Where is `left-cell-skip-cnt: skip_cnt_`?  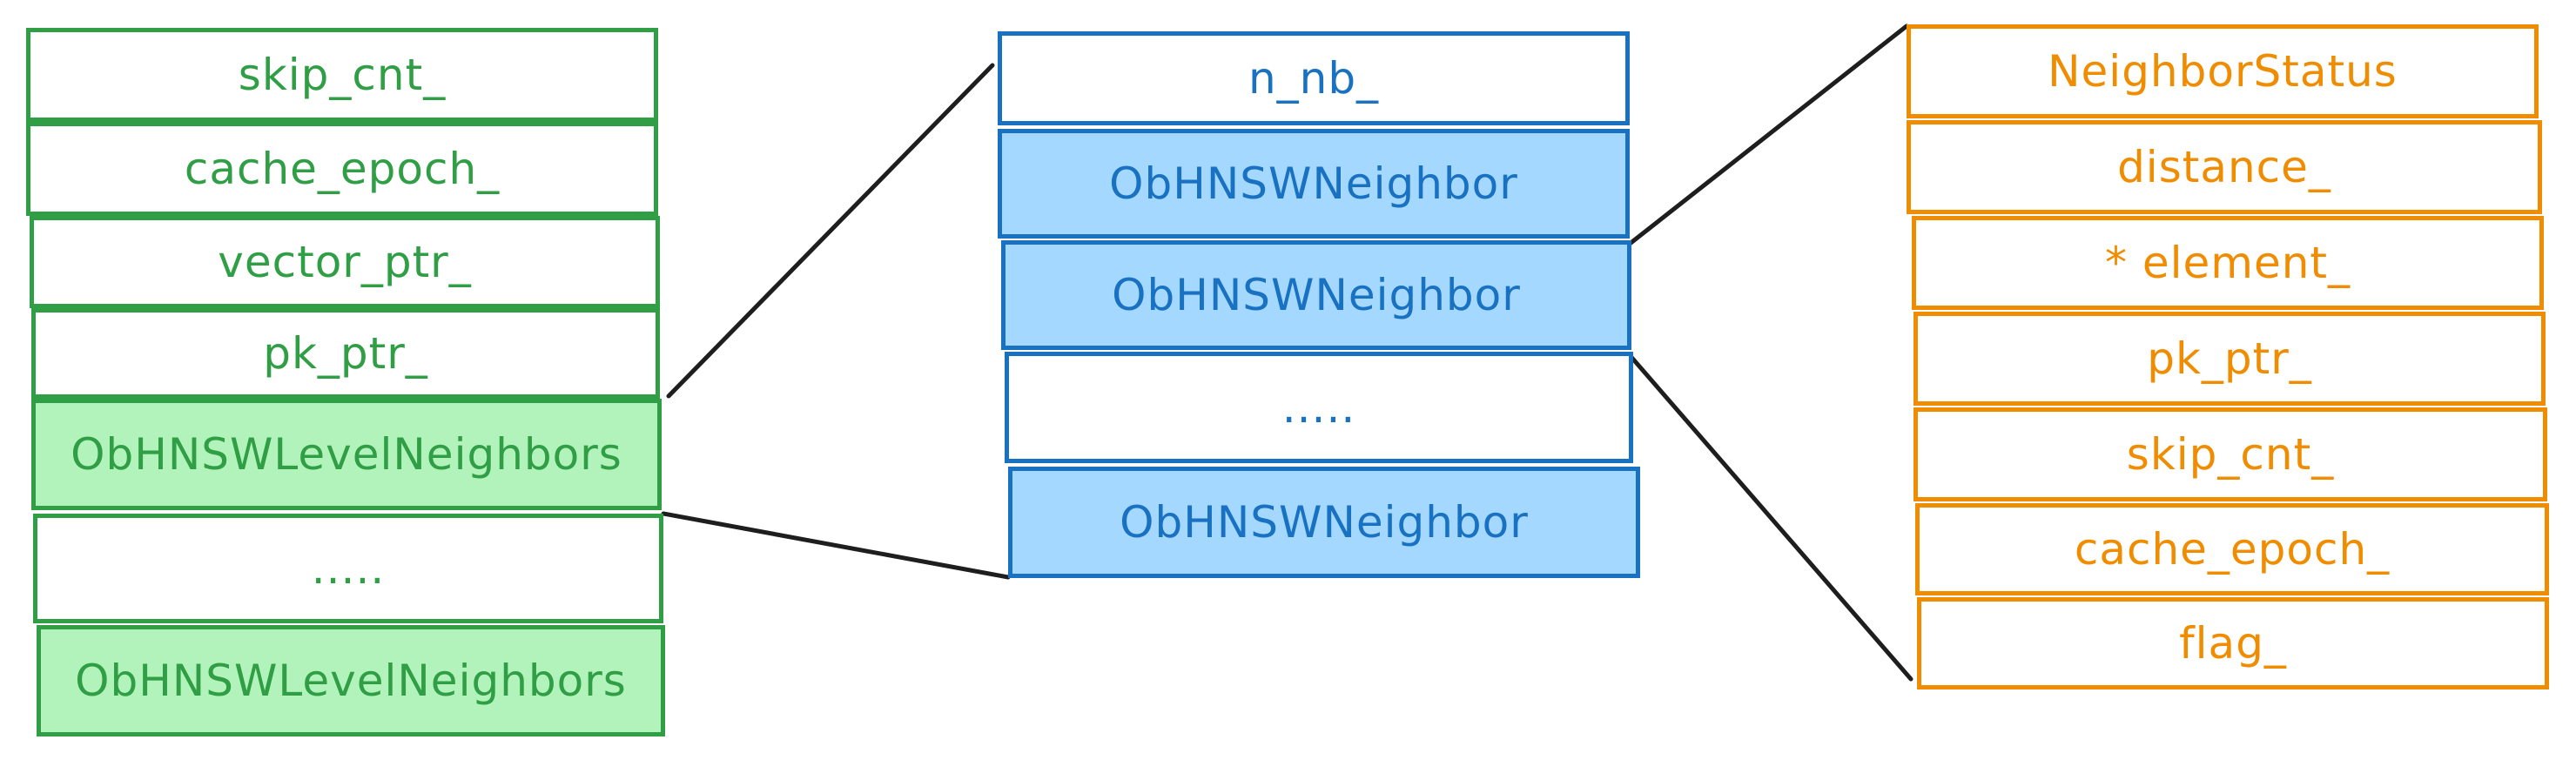 left-cell-skip-cnt: skip_cnt_ is located at coordinates (342, 75).